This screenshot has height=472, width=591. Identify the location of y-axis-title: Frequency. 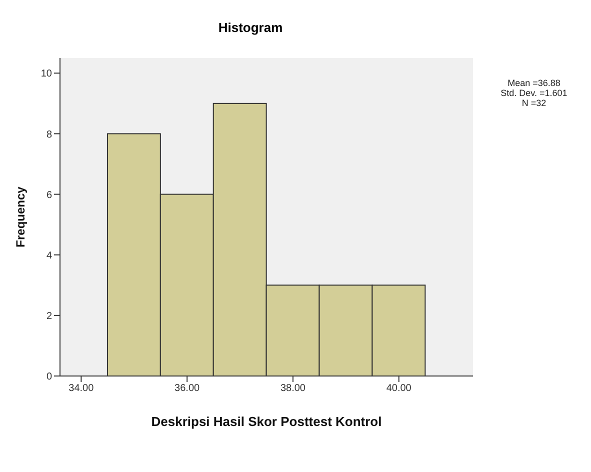
(20, 217).